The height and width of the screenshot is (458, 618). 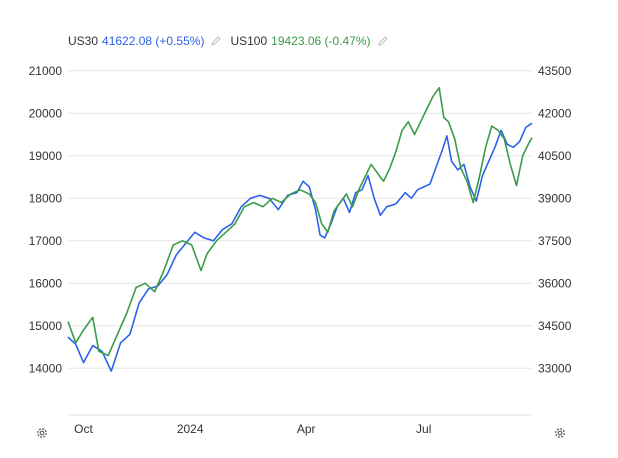 What do you see at coordinates (190, 429) in the screenshot?
I see `x-tick-label: 2024` at bounding box center [190, 429].